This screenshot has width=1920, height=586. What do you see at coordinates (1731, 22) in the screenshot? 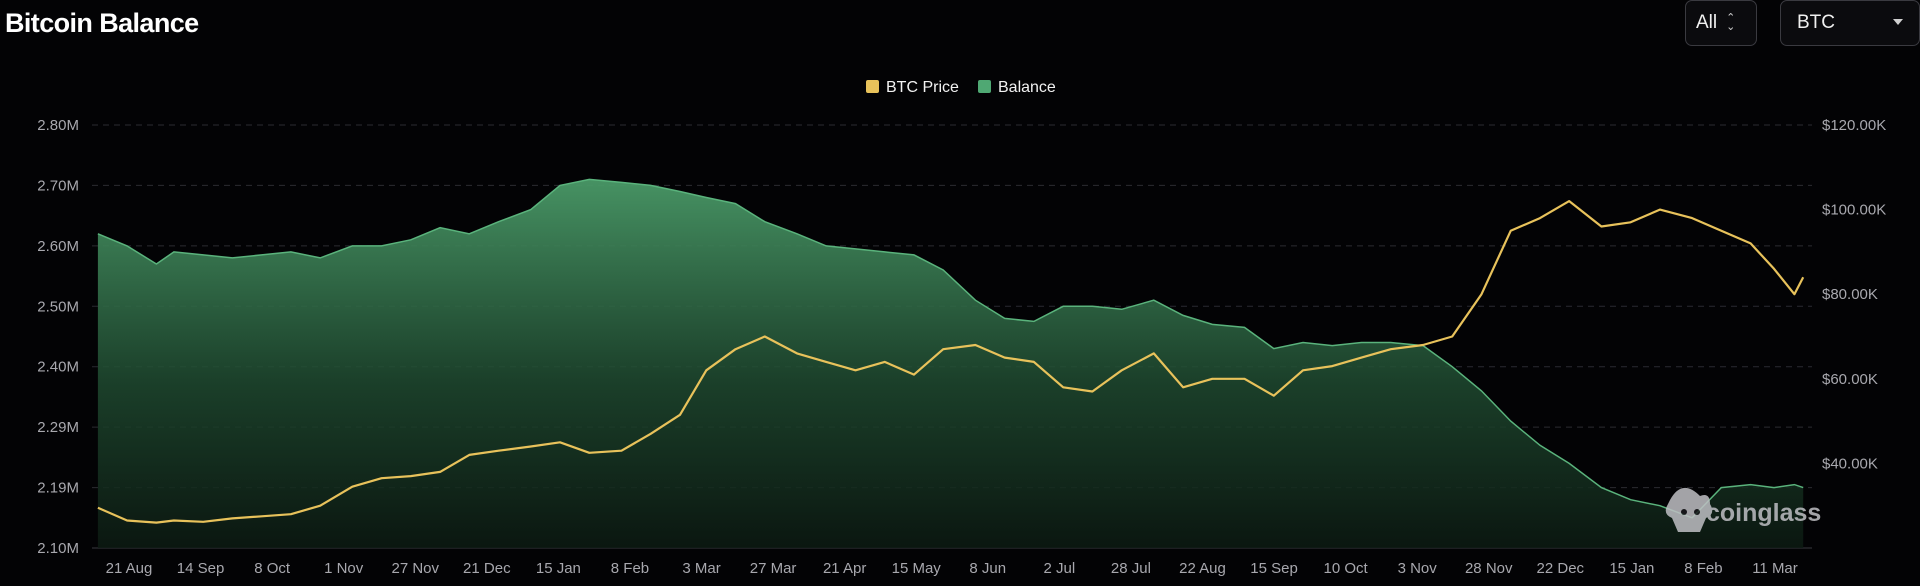
I see `updown-chevron-icon: ⌃ ⌄` at bounding box center [1731, 22].